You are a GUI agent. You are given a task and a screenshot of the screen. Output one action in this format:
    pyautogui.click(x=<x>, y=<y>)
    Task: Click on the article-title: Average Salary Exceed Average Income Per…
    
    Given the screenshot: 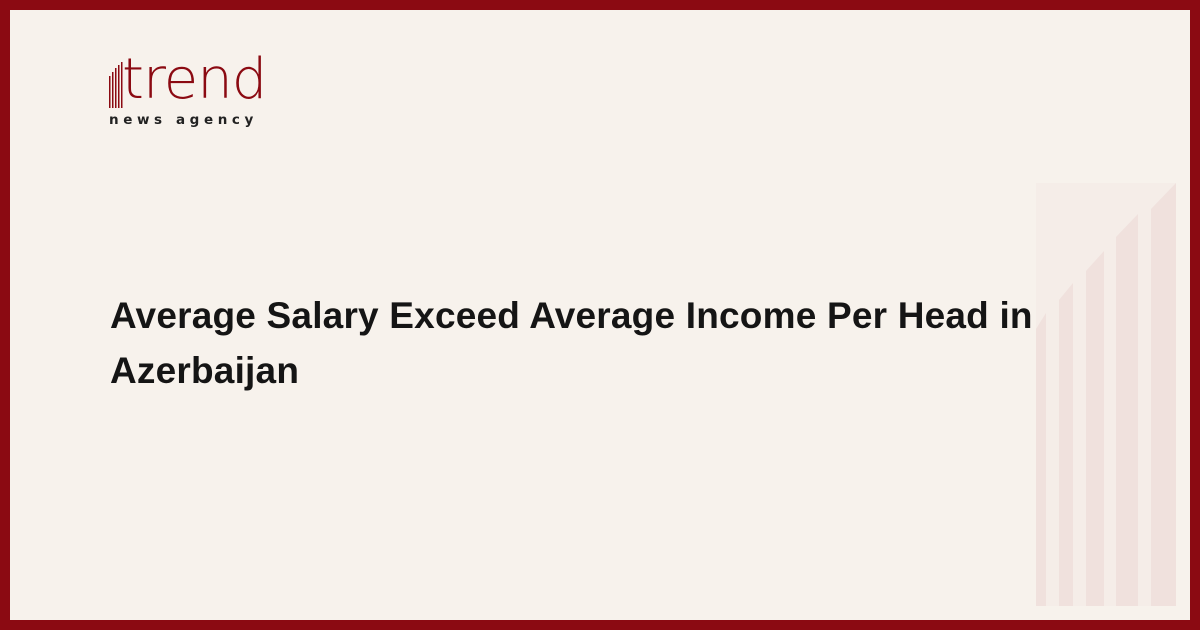 What is the action you would take?
    pyautogui.click(x=571, y=343)
    